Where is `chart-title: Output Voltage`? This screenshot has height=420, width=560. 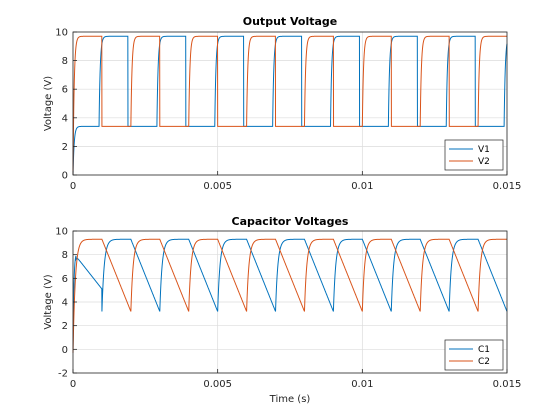
chart-title: Output Voltage is located at coordinates (290, 21).